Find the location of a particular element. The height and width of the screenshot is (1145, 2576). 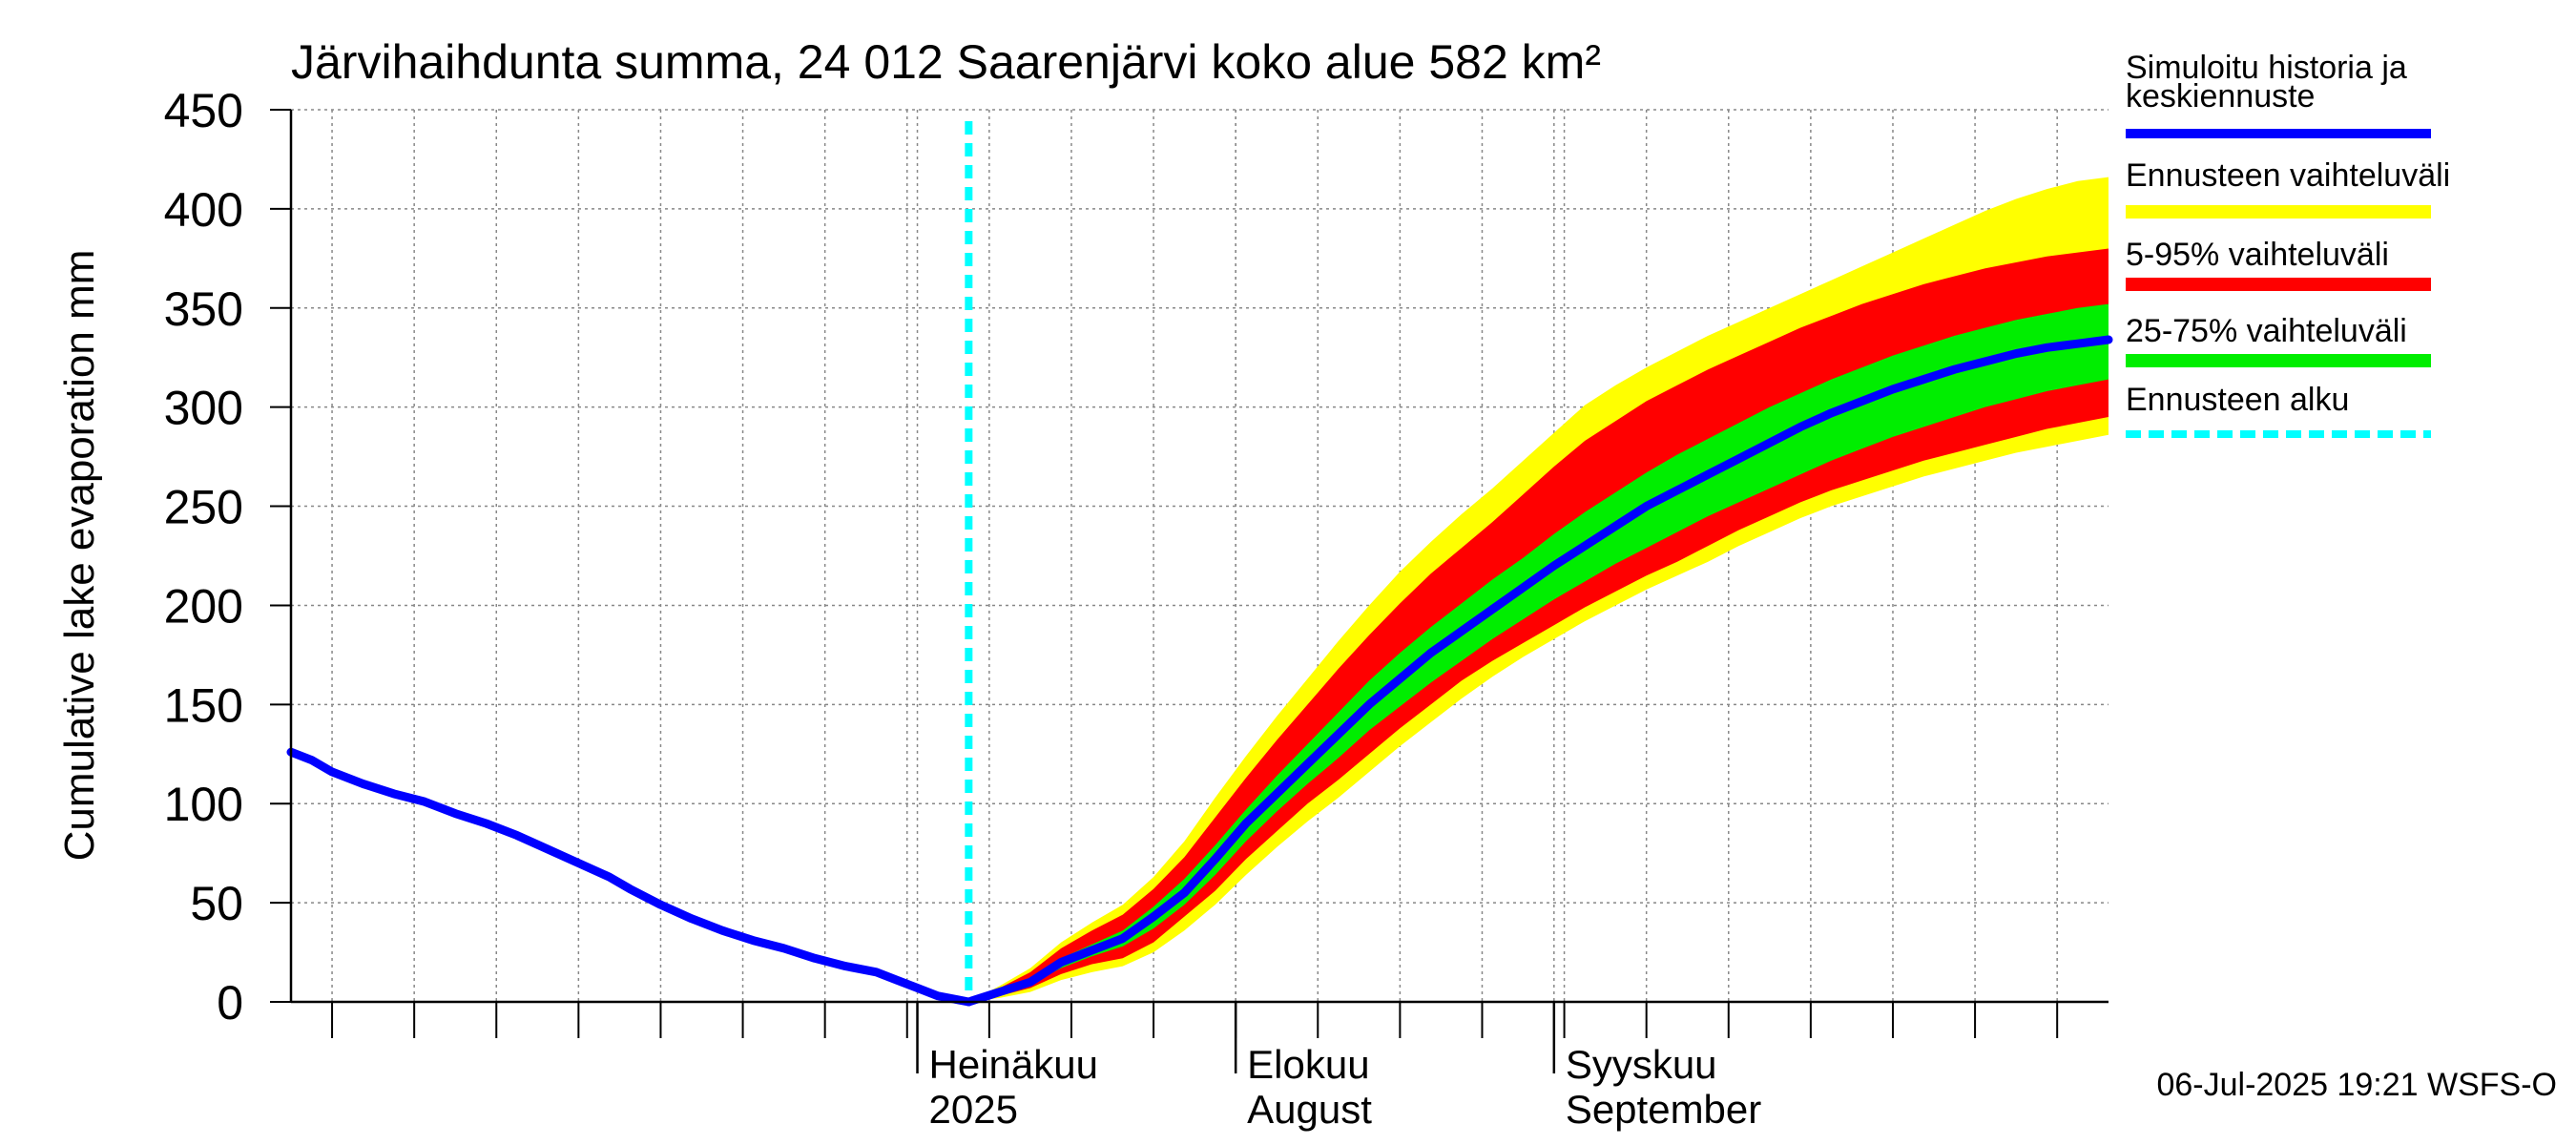

month-sublabel: September is located at coordinates (1663, 1109).